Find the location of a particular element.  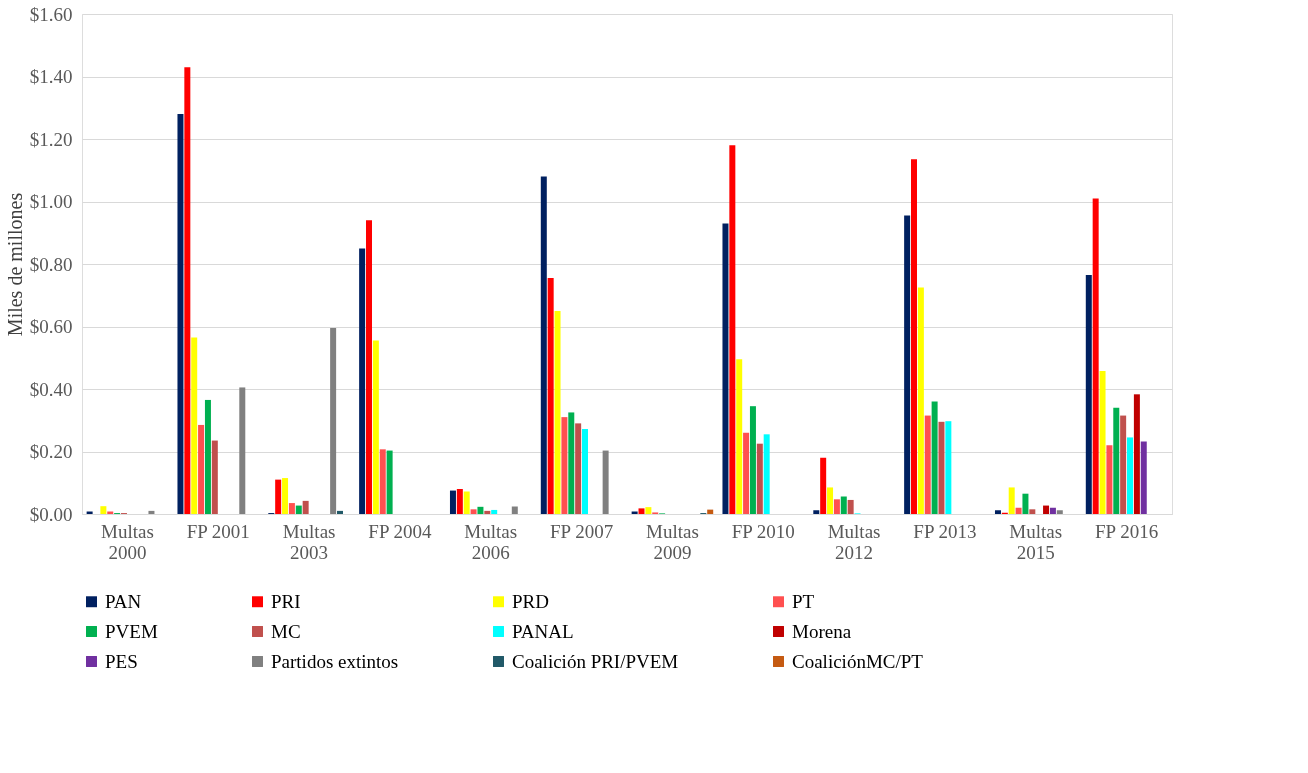

y-tick-label: $0.60 is located at coordinates (51, 326).